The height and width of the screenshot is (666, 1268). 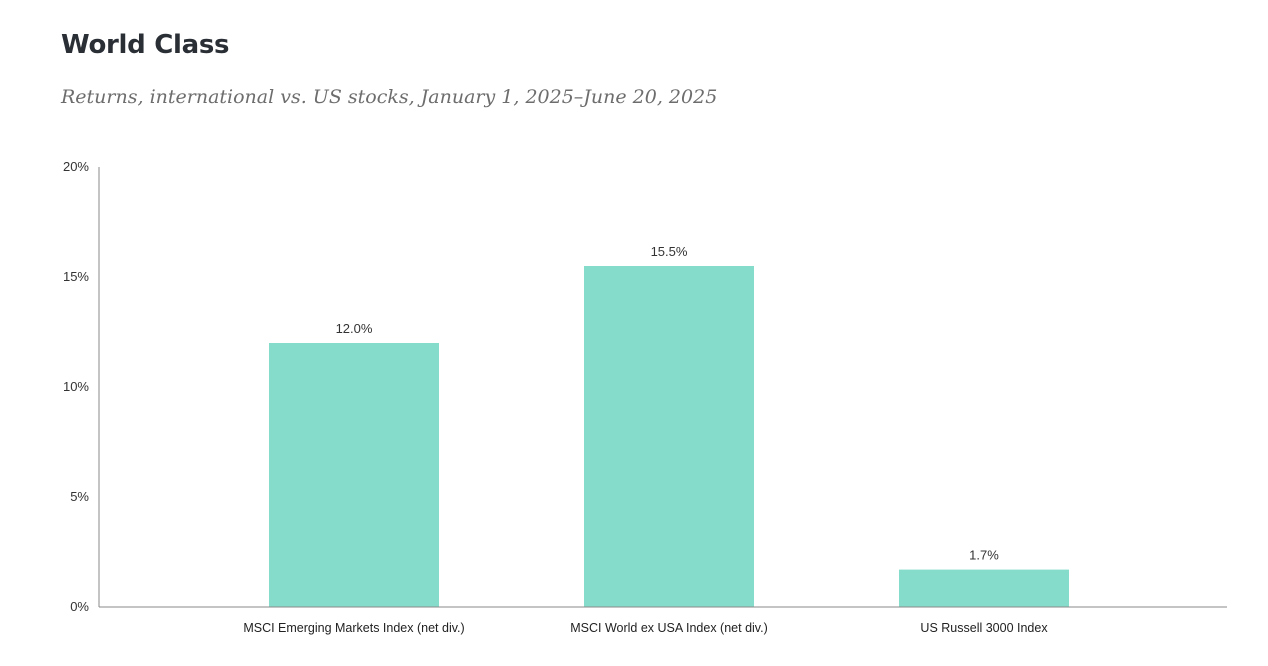 I want to click on chart-title: World Class, so click(x=145, y=45).